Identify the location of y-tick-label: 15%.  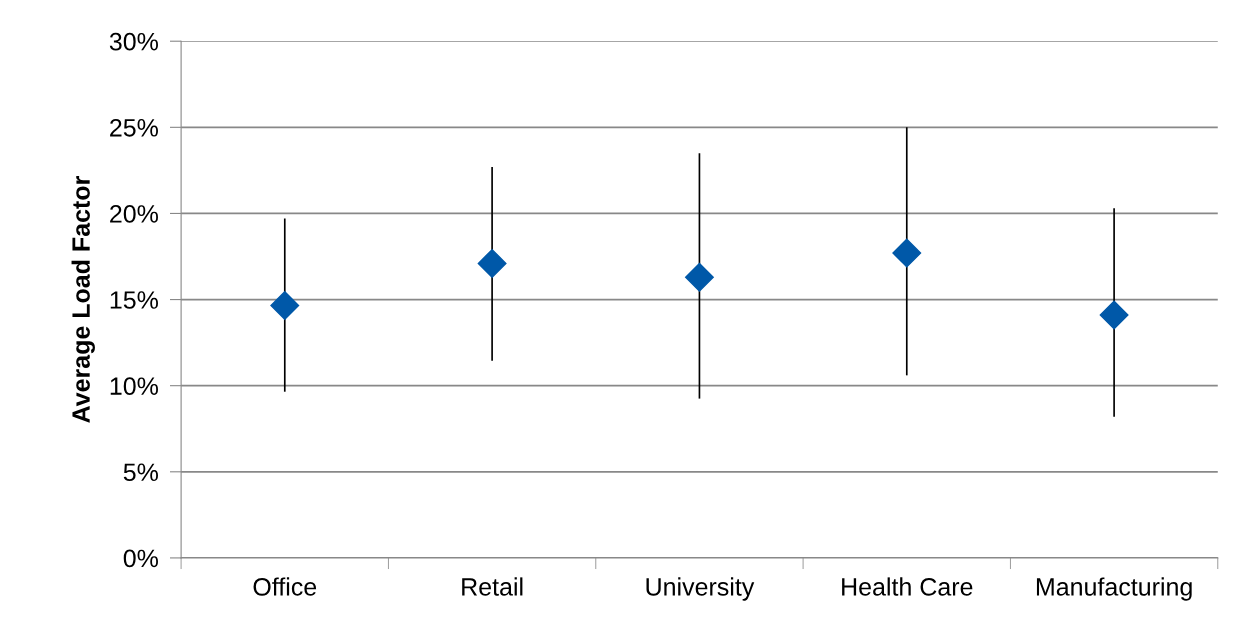
(134, 300).